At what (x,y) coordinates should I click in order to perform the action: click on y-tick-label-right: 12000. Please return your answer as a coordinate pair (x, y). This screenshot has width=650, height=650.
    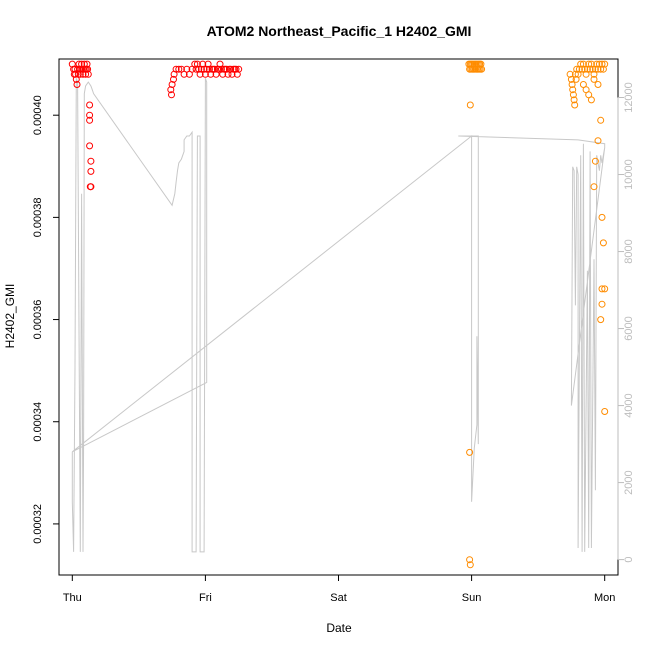
    Looking at the image, I should click on (629, 97).